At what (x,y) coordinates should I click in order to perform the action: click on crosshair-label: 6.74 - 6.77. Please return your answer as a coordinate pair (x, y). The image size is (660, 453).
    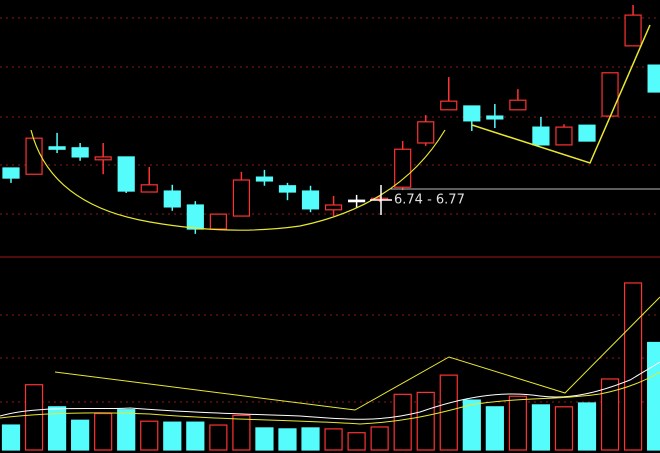
    Looking at the image, I should click on (429, 200).